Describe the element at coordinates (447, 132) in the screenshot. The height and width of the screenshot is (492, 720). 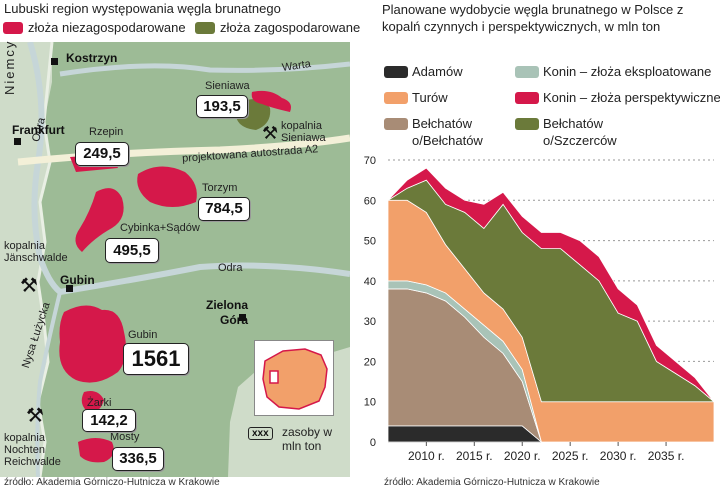
I see `legend-label-belchatow: Bełchatów o/Bełchatów` at that location.